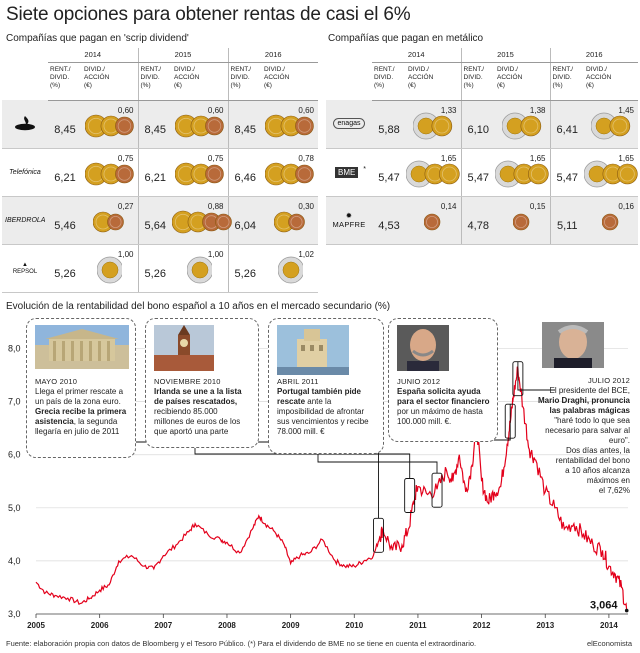 This screenshot has height=653, width=640. I want to click on dividend-value: 0,88, so click(215, 206).